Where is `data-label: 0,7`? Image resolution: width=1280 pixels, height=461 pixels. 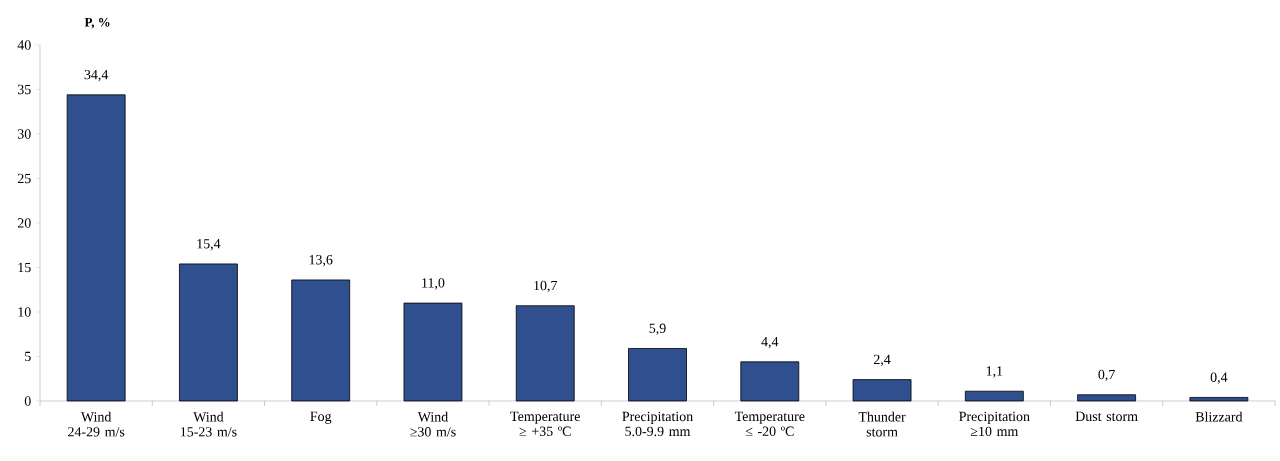
data-label: 0,7 is located at coordinates (1106, 375).